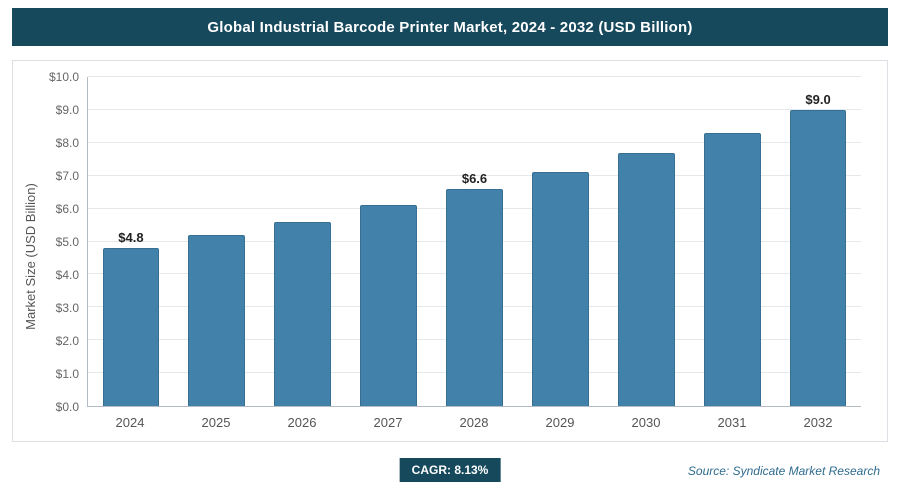  Describe the element at coordinates (130, 422) in the screenshot. I see `x-tick-label: 2024` at that location.